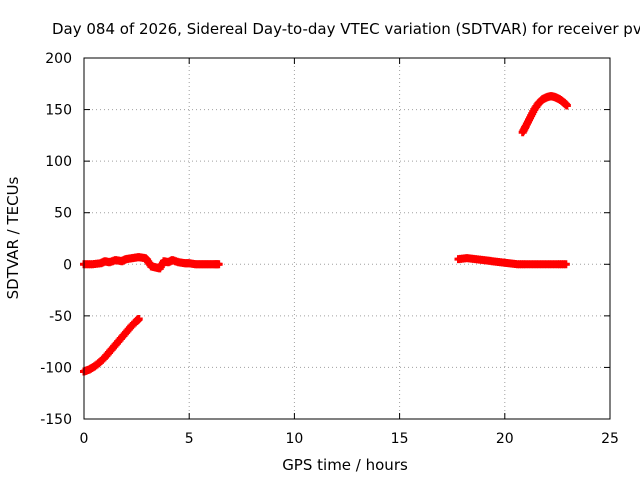  What do you see at coordinates (610, 439) in the screenshot?
I see `x-tick-label: 25` at bounding box center [610, 439].